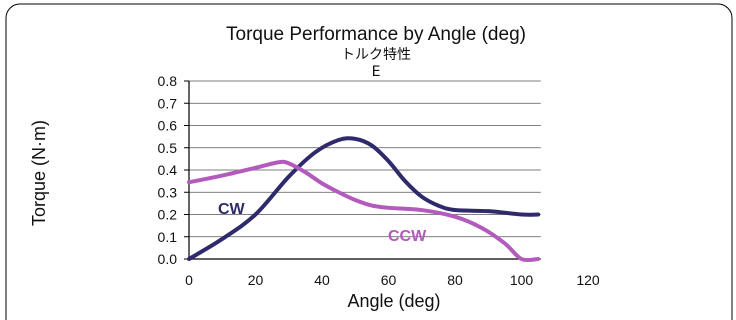  Describe the element at coordinates (389, 280) in the screenshot. I see `x-tick-label: 60` at that location.